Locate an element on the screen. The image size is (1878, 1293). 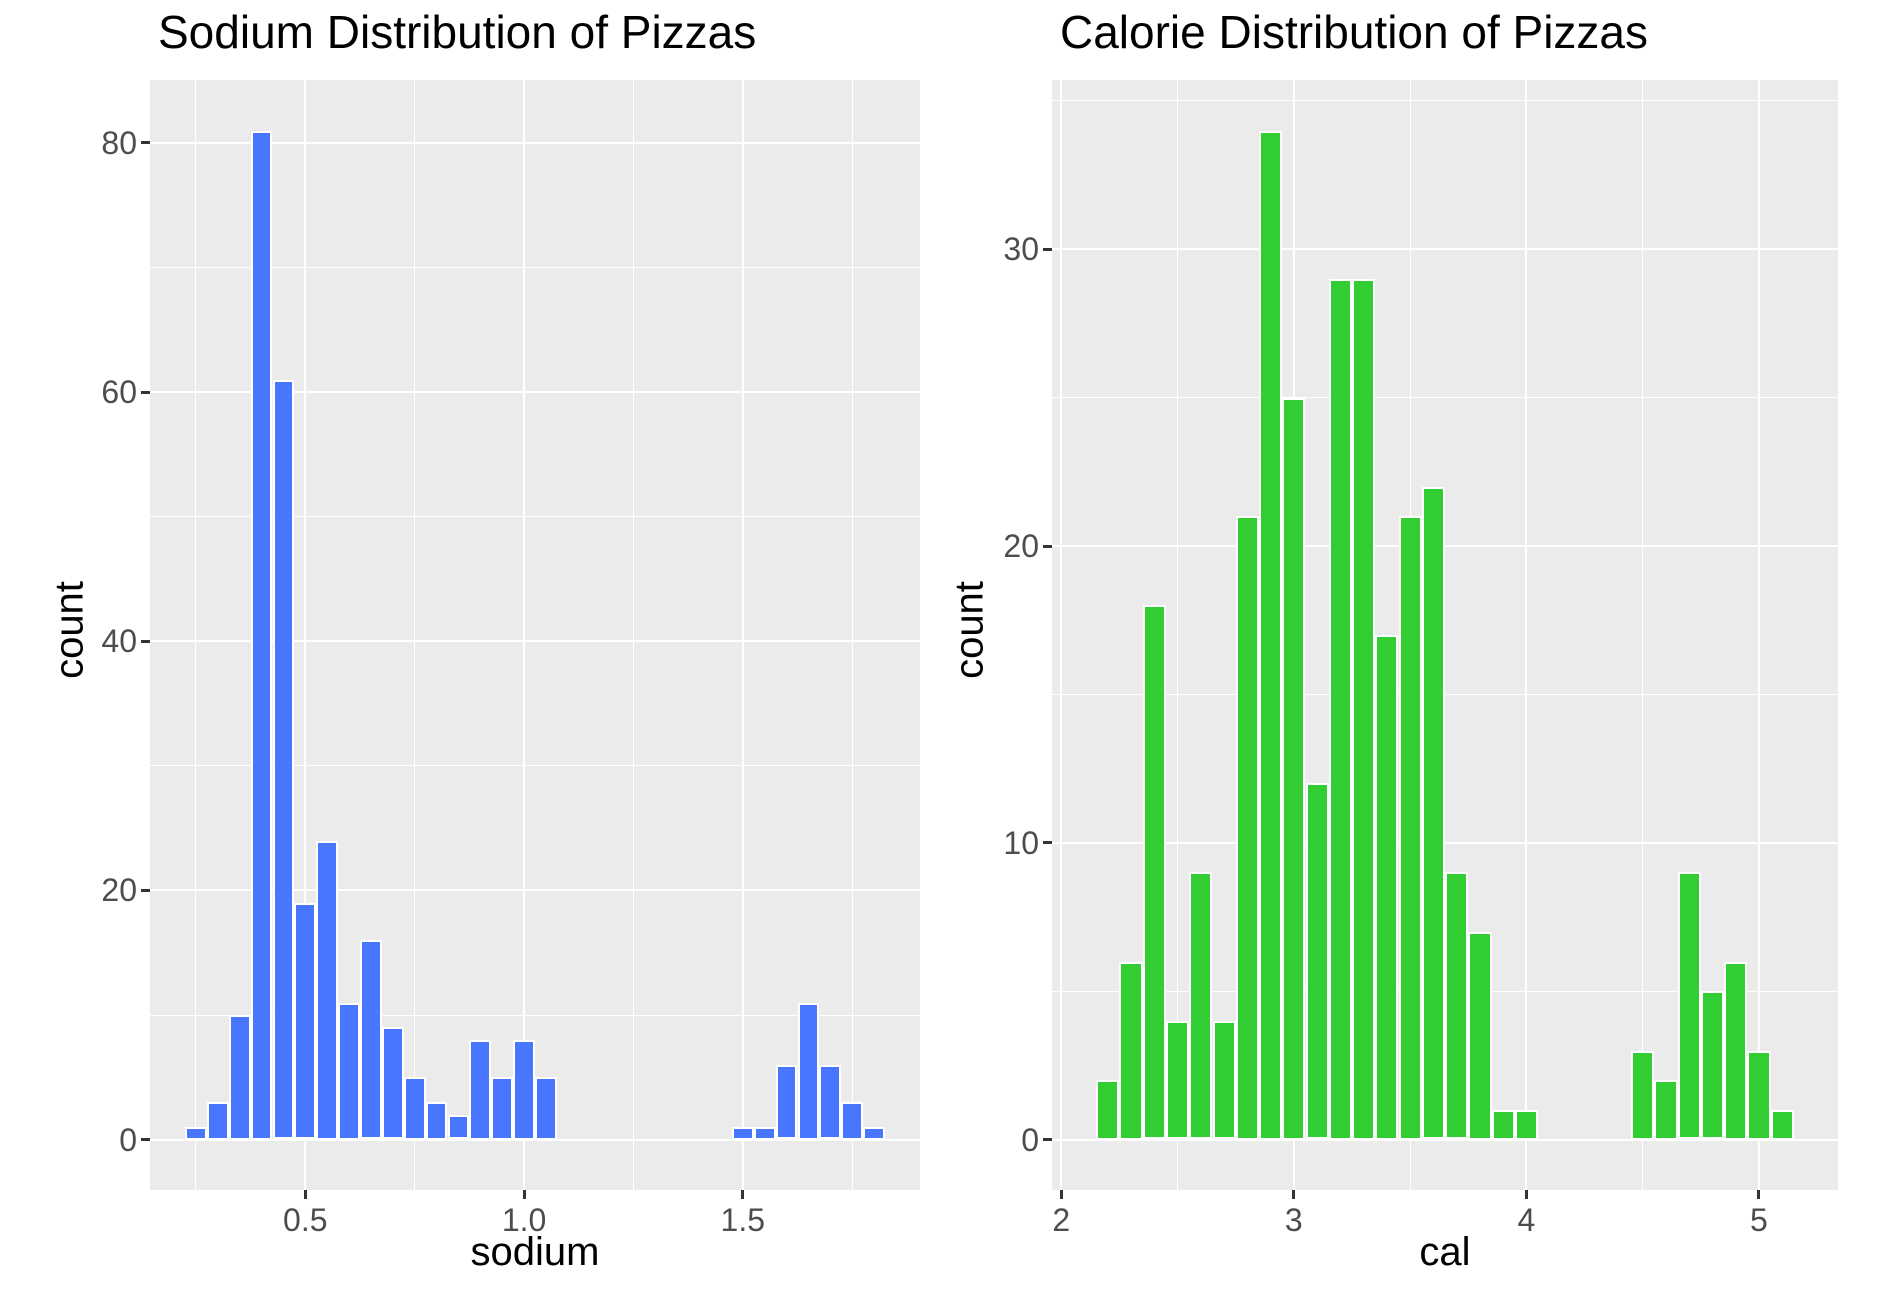
x-tick-label: 2 is located at coordinates (1061, 1220).